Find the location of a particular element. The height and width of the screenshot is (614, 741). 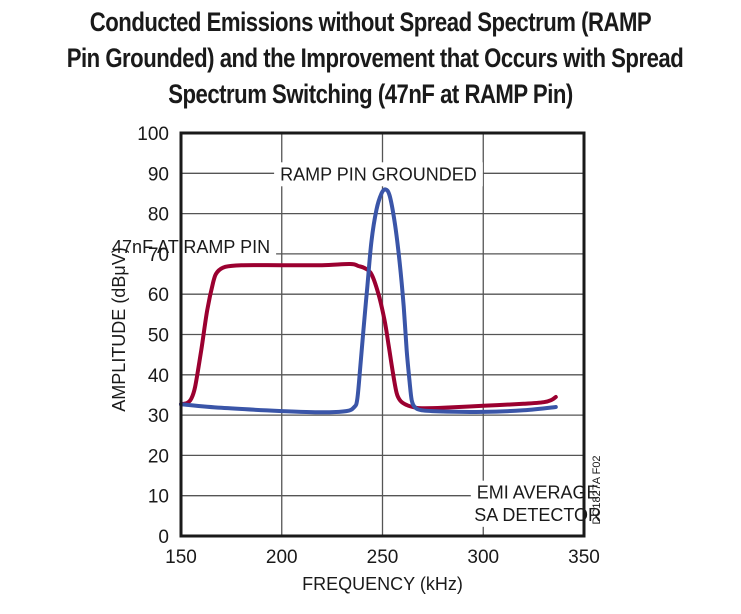

annotation-text: RAMP PIN GROUNDED is located at coordinates (378, 174).